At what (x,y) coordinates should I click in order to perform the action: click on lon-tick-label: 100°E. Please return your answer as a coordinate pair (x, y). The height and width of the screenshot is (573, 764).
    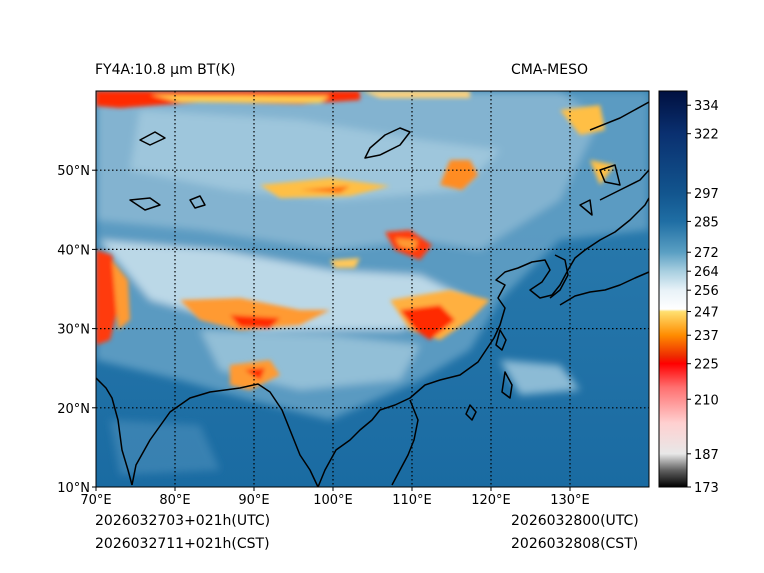
    Looking at the image, I should click on (333, 500).